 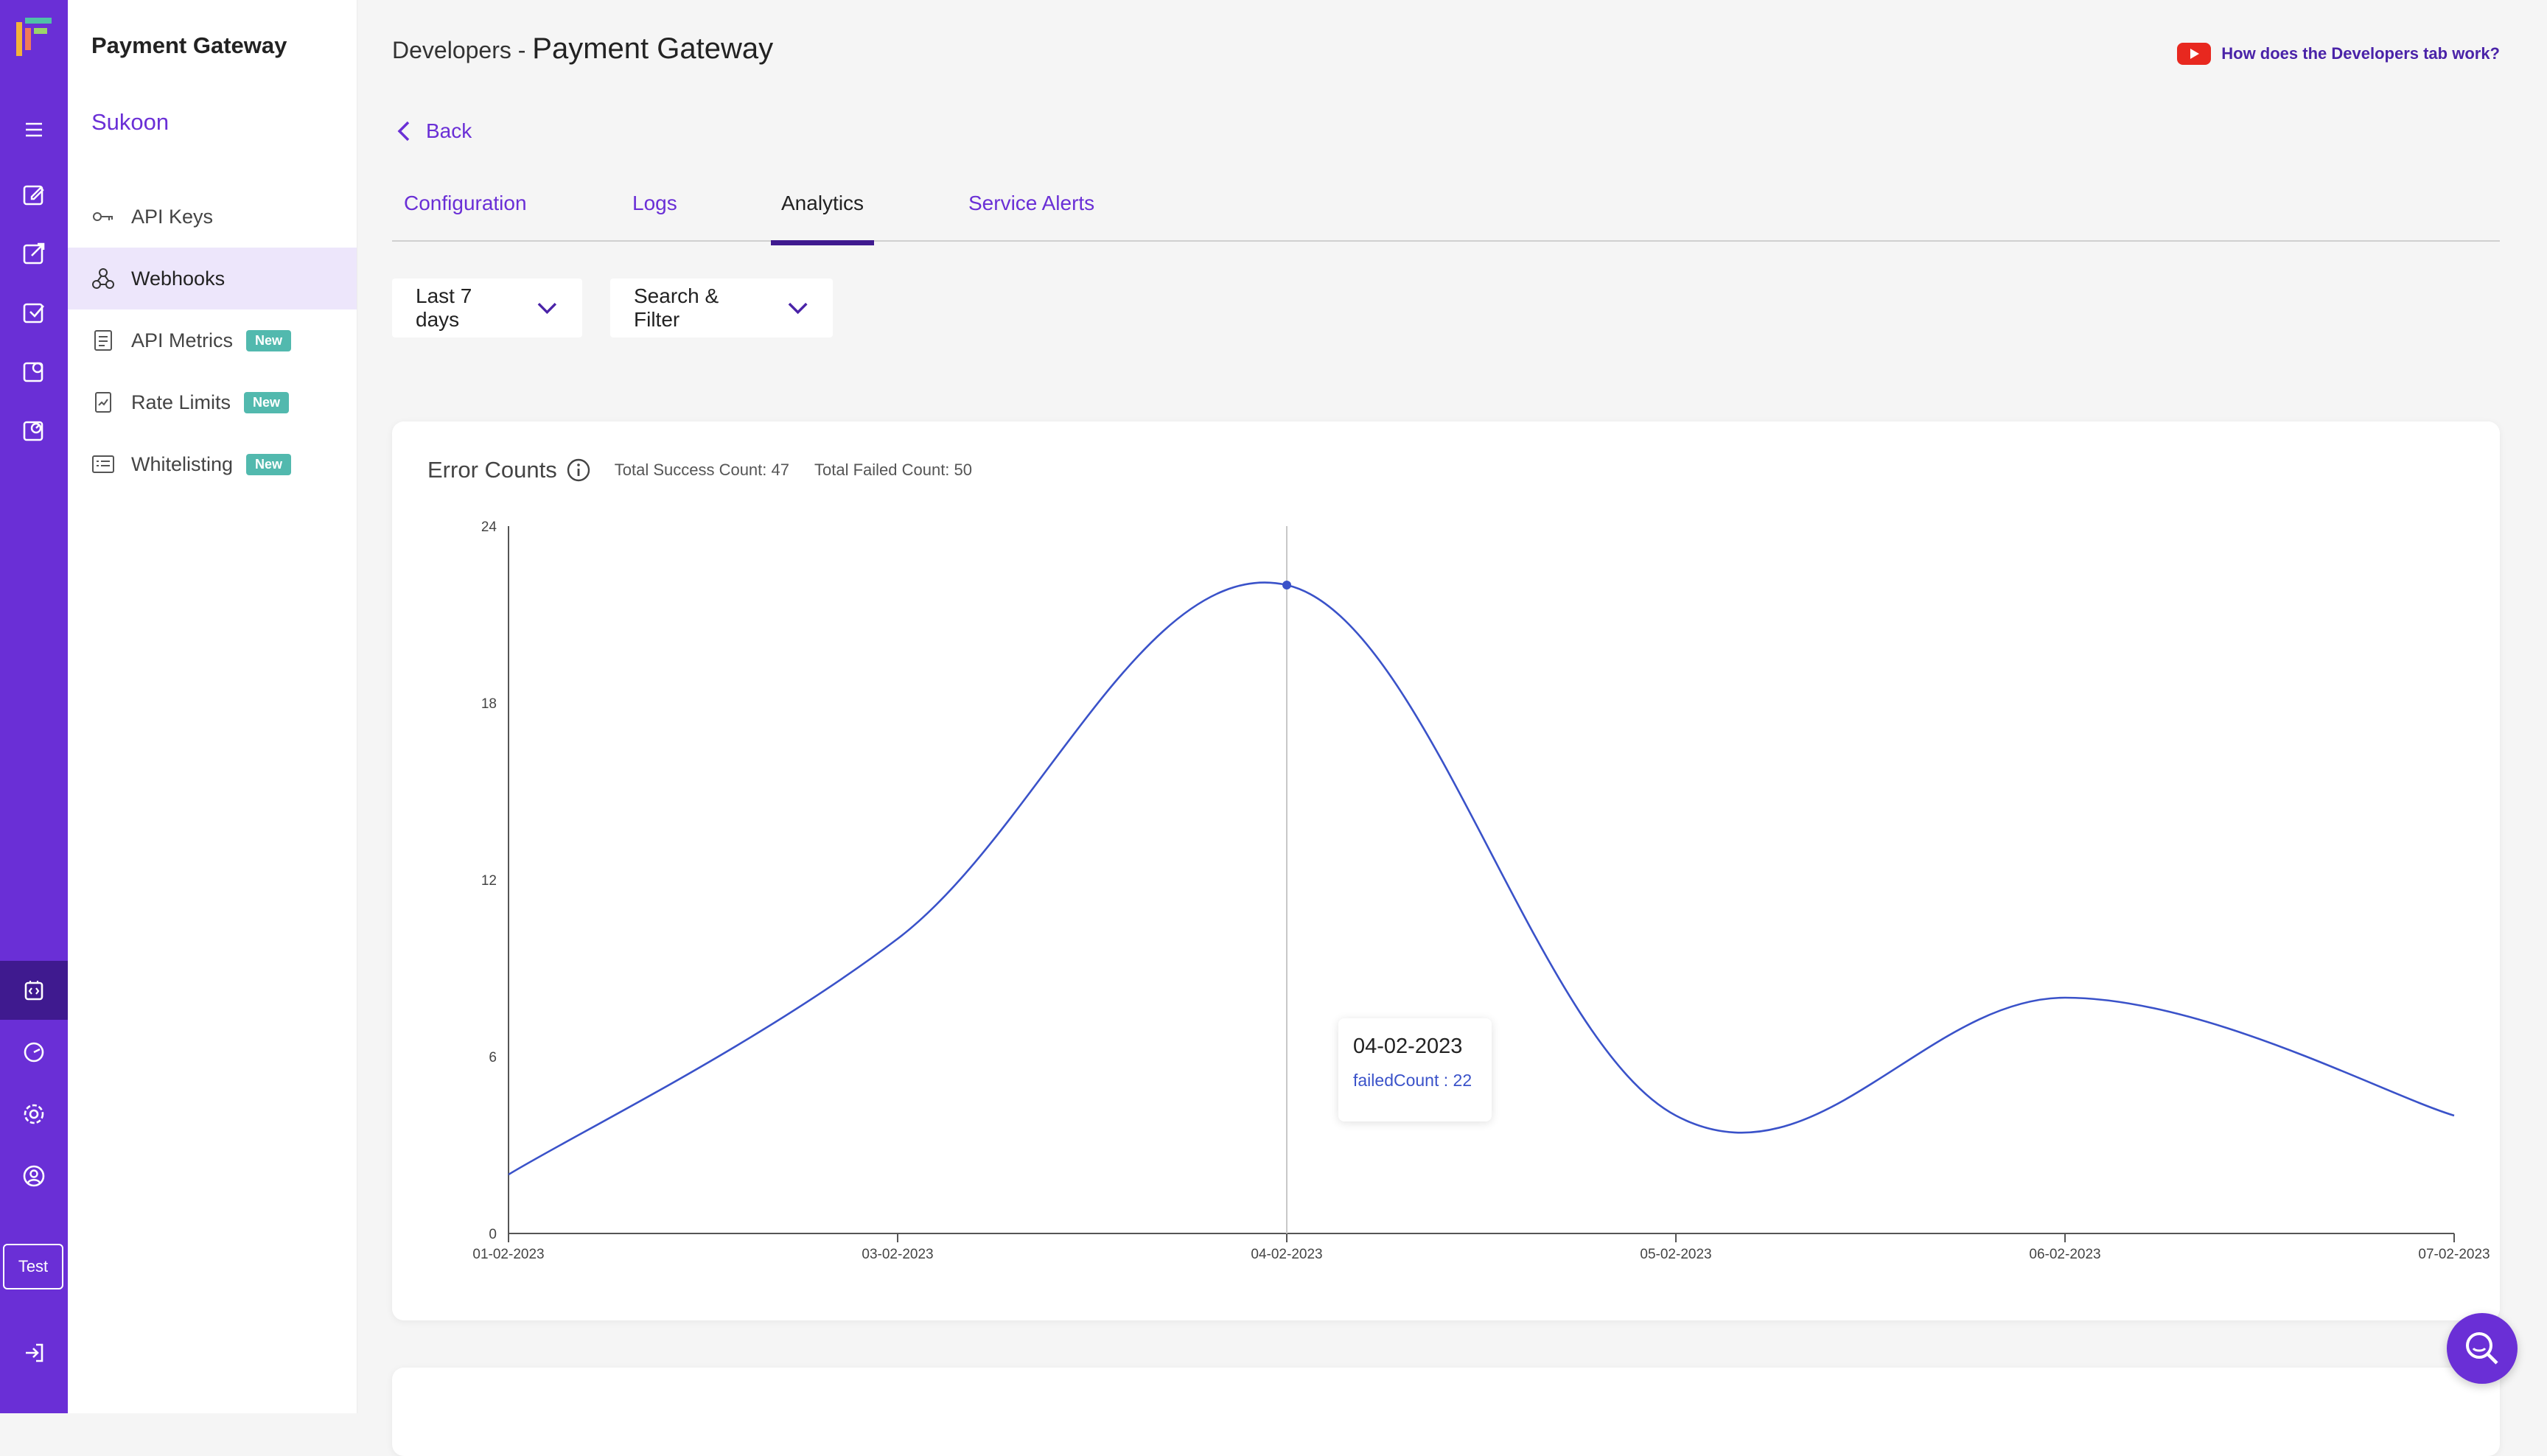 I want to click on tab-analytics: Analytics, so click(x=823, y=218).